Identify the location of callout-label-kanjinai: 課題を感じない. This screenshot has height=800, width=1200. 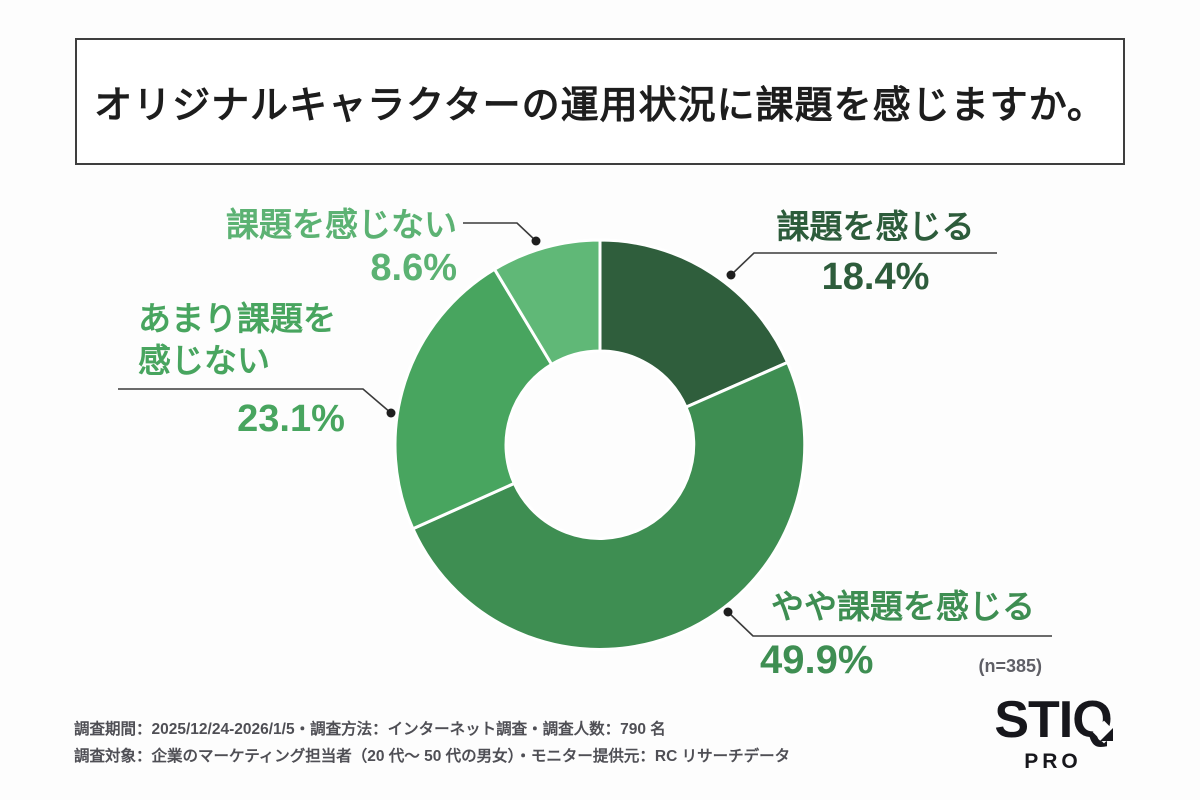
(341, 224).